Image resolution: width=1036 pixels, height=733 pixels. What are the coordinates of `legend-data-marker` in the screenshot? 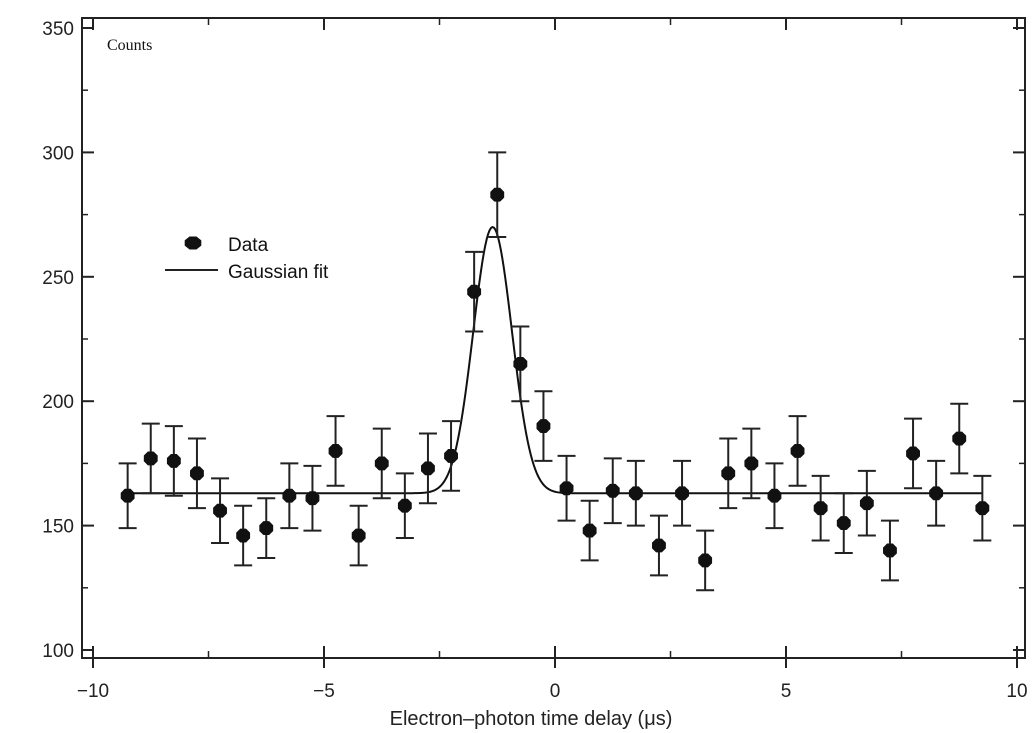 It's located at (193, 243).